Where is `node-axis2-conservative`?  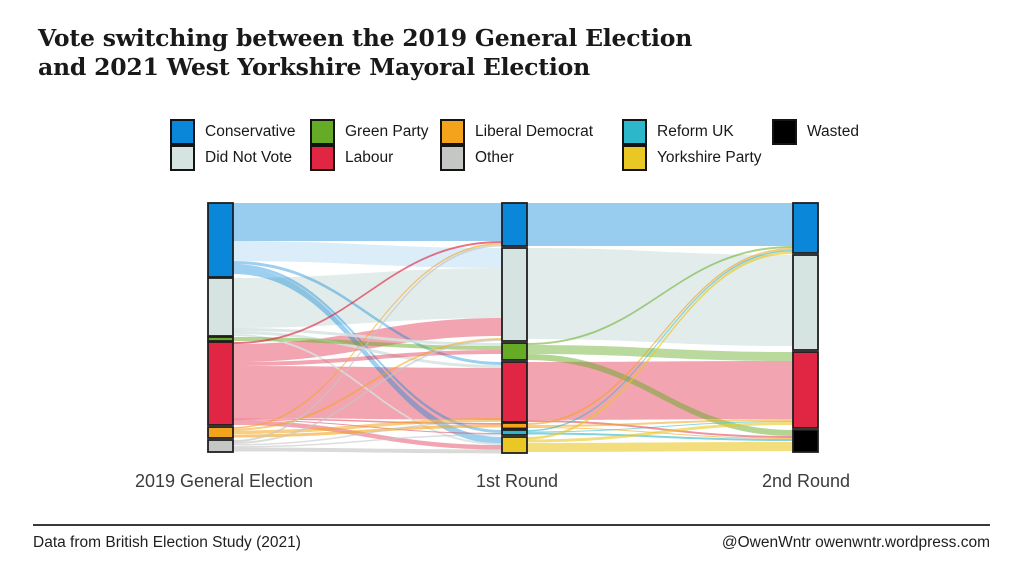
node-axis2-conservative is located at coordinates (805, 228).